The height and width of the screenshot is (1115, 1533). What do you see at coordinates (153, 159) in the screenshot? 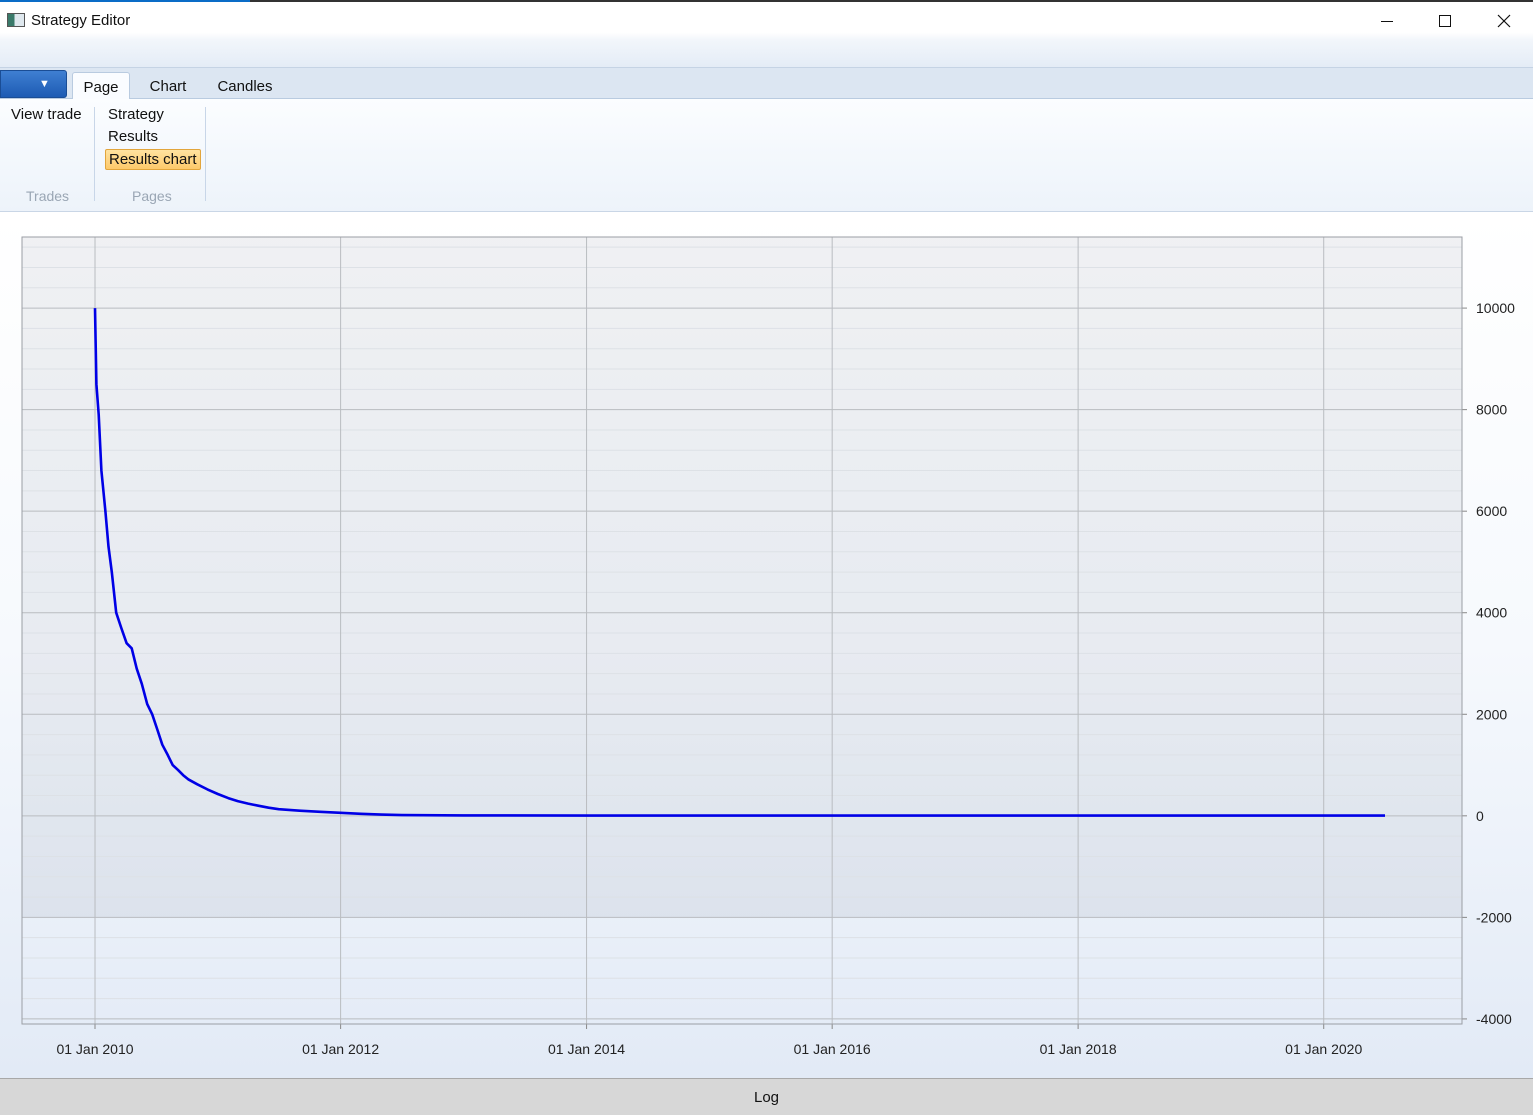
I see `page-results-chart-button: Results chart` at bounding box center [153, 159].